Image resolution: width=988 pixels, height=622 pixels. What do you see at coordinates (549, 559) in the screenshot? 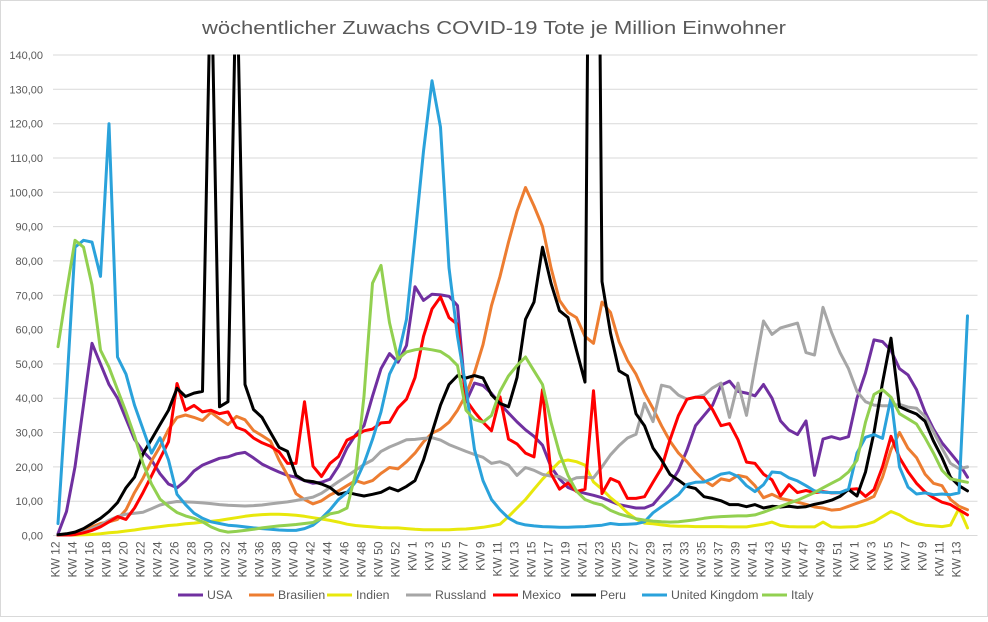
I see `svg-text: KW 17` at bounding box center [549, 559].